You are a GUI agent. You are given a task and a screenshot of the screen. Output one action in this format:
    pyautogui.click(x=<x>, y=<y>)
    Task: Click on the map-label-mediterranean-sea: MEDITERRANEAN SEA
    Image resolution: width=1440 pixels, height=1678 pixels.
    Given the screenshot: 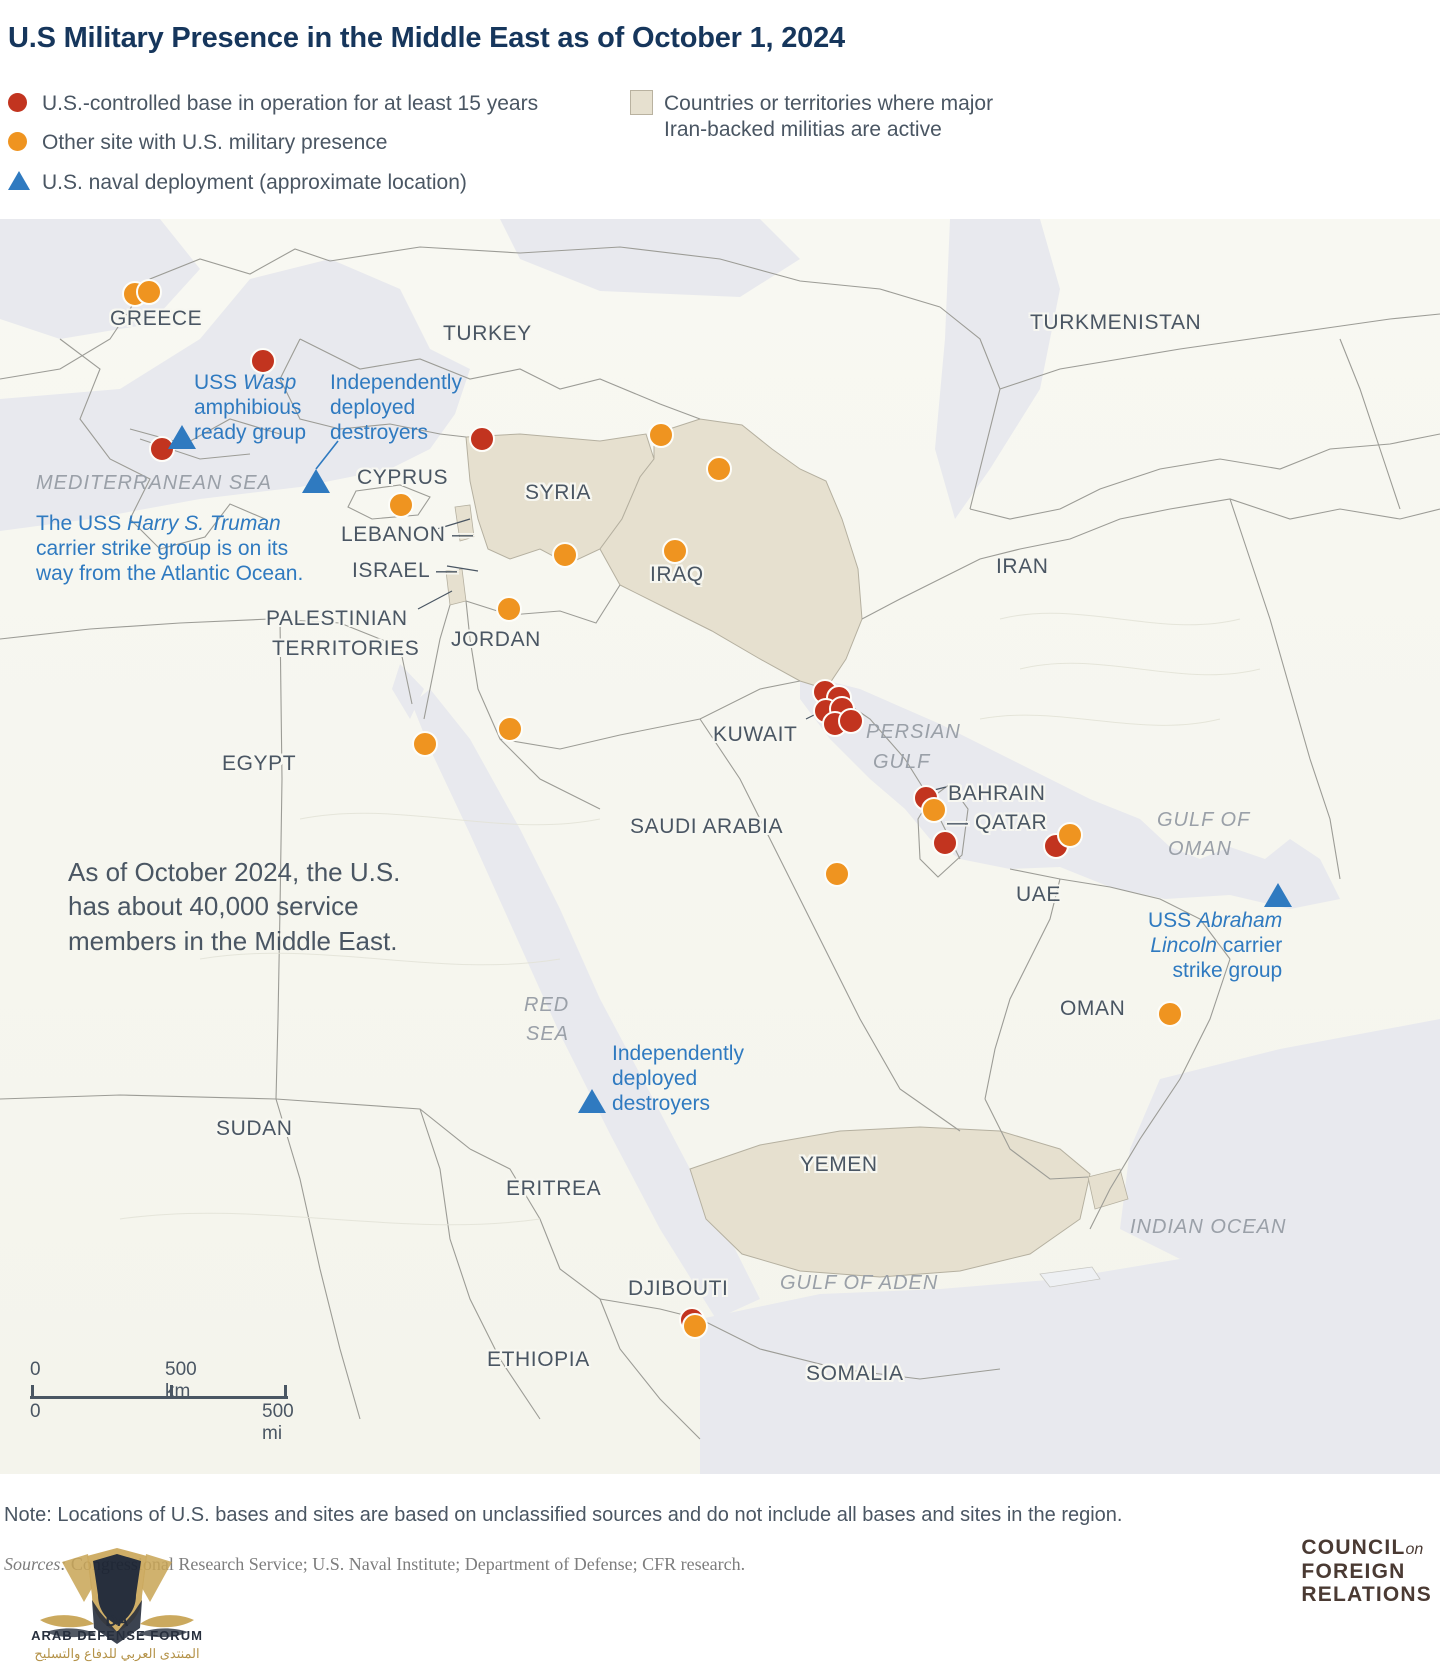 What is the action you would take?
    pyautogui.click(x=154, y=483)
    